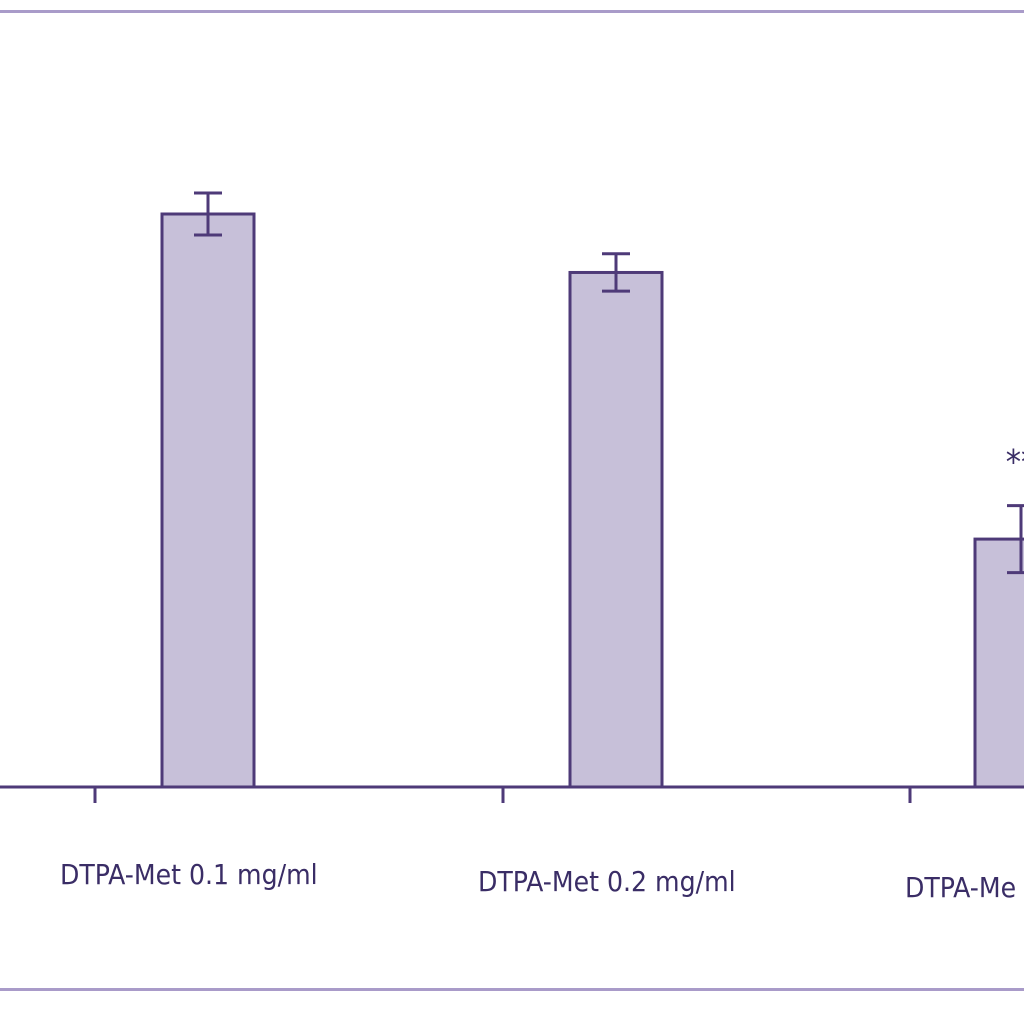  Describe the element at coordinates (189, 874) in the screenshot. I see `x-tick-label-1: DTPA-Met 0.1 mg/ml` at that location.